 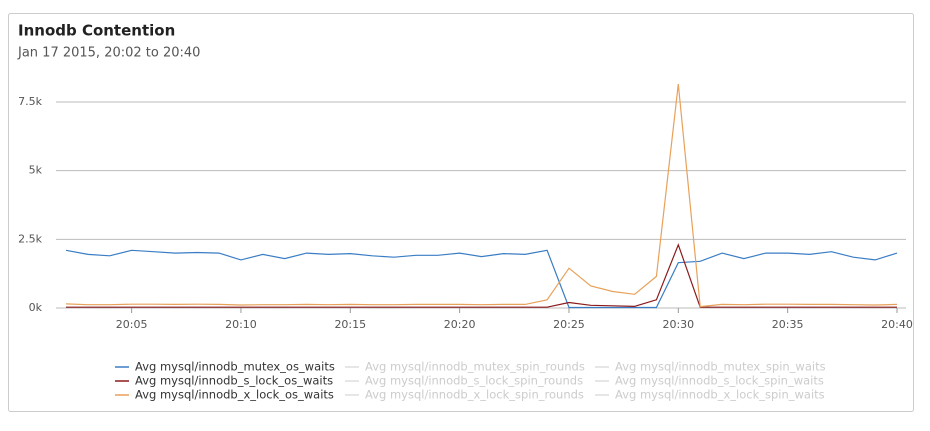 I want to click on x-tick-label: 20:40, so click(x=897, y=324).